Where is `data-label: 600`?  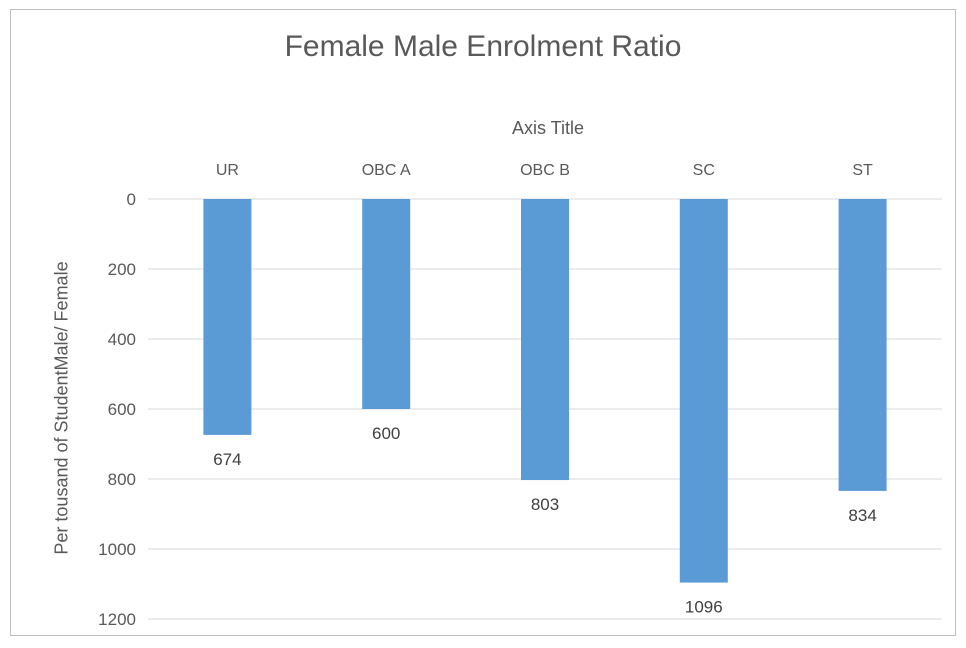
data-label: 600 is located at coordinates (386, 433).